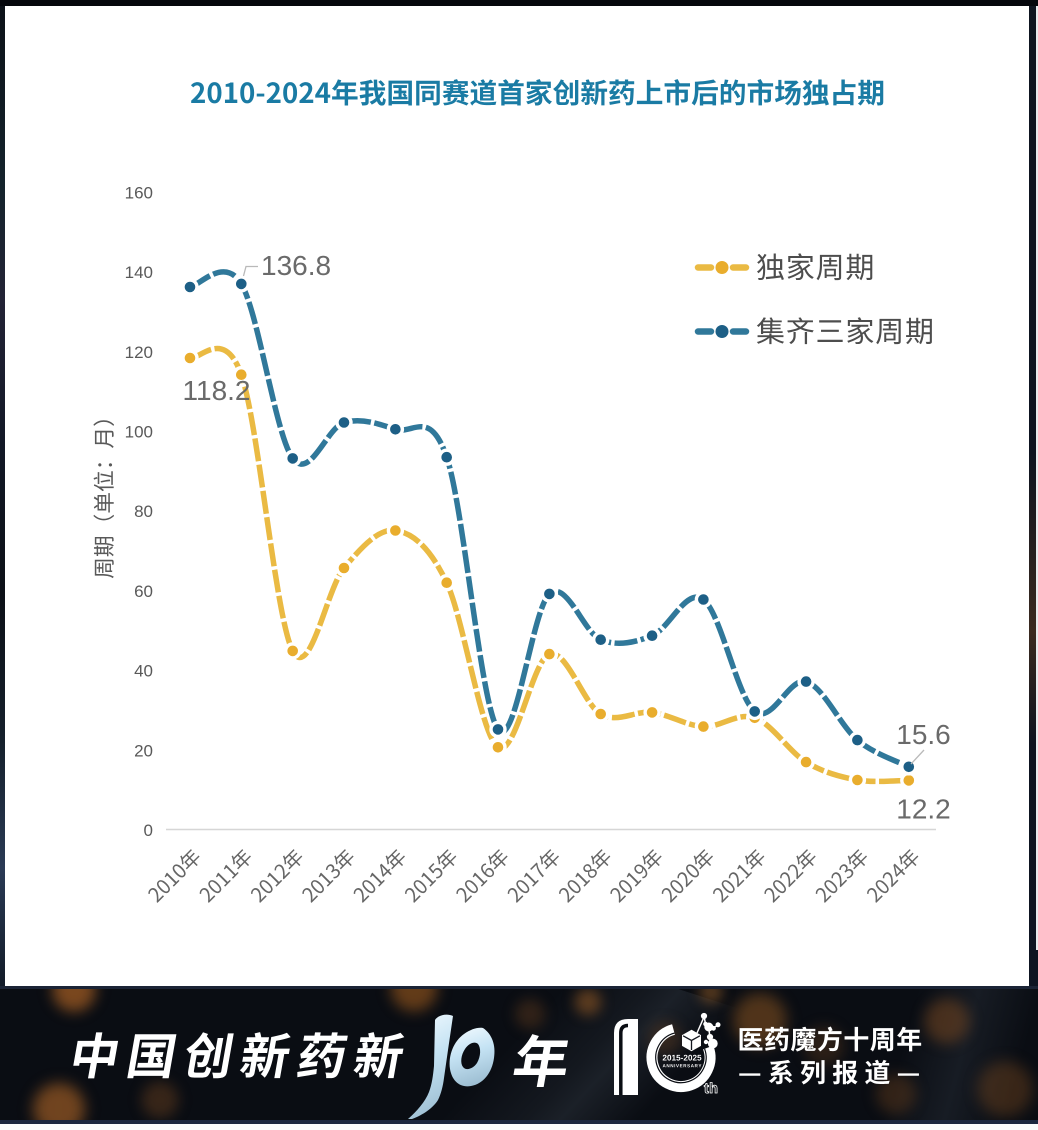 This screenshot has height=1130, width=1038. What do you see at coordinates (139, 272) in the screenshot?
I see `svg-text: 140` at bounding box center [139, 272].